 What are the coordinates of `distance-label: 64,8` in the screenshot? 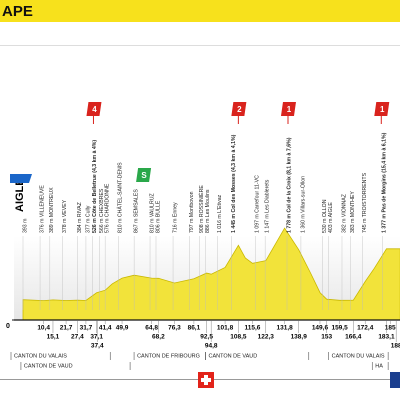 It's located at (151, 328).